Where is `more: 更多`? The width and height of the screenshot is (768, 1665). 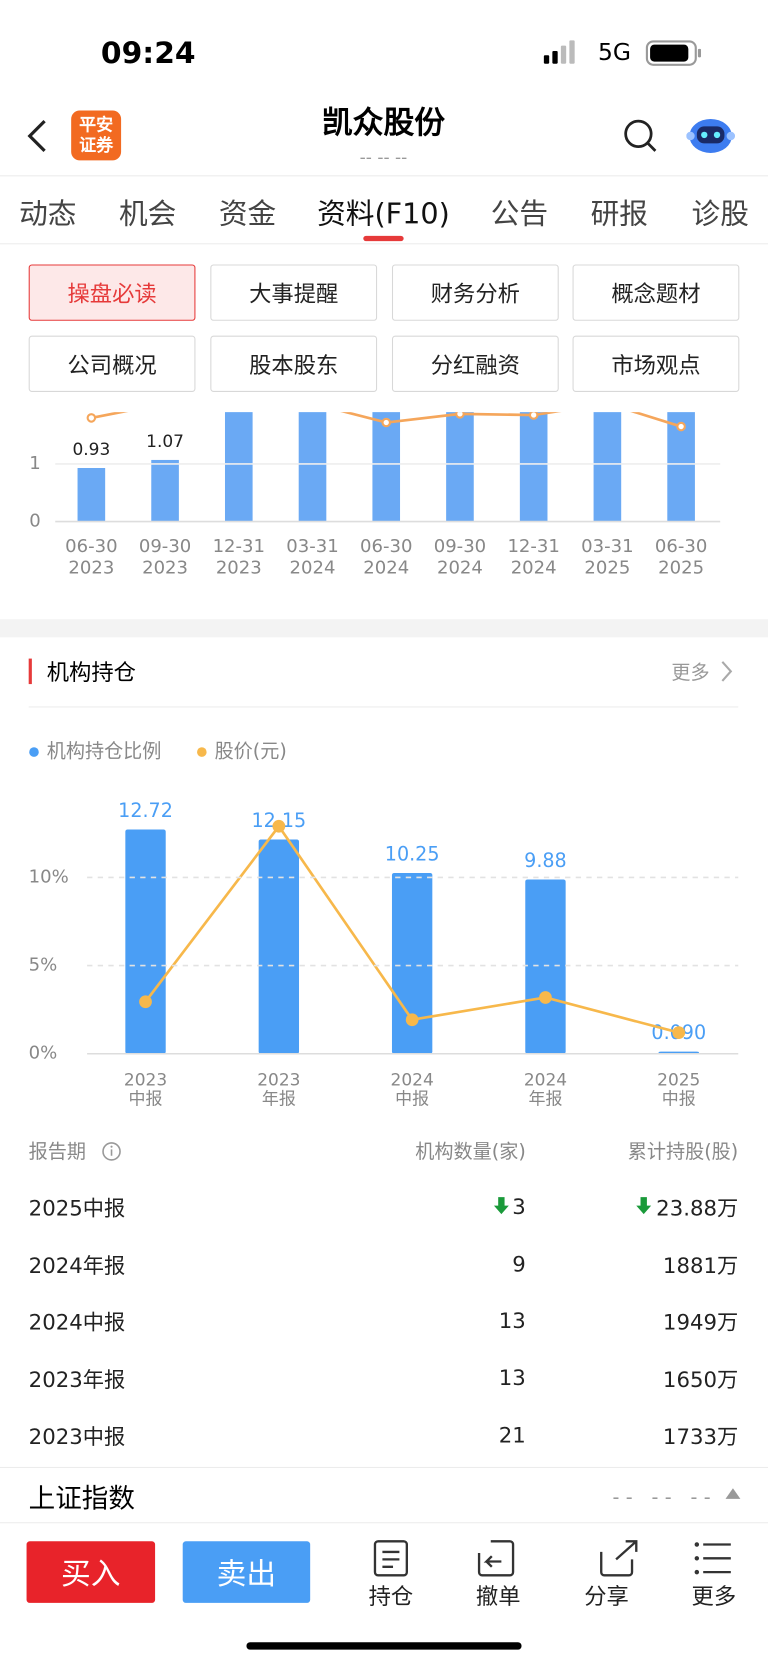
more: 更多 is located at coordinates (690, 673).